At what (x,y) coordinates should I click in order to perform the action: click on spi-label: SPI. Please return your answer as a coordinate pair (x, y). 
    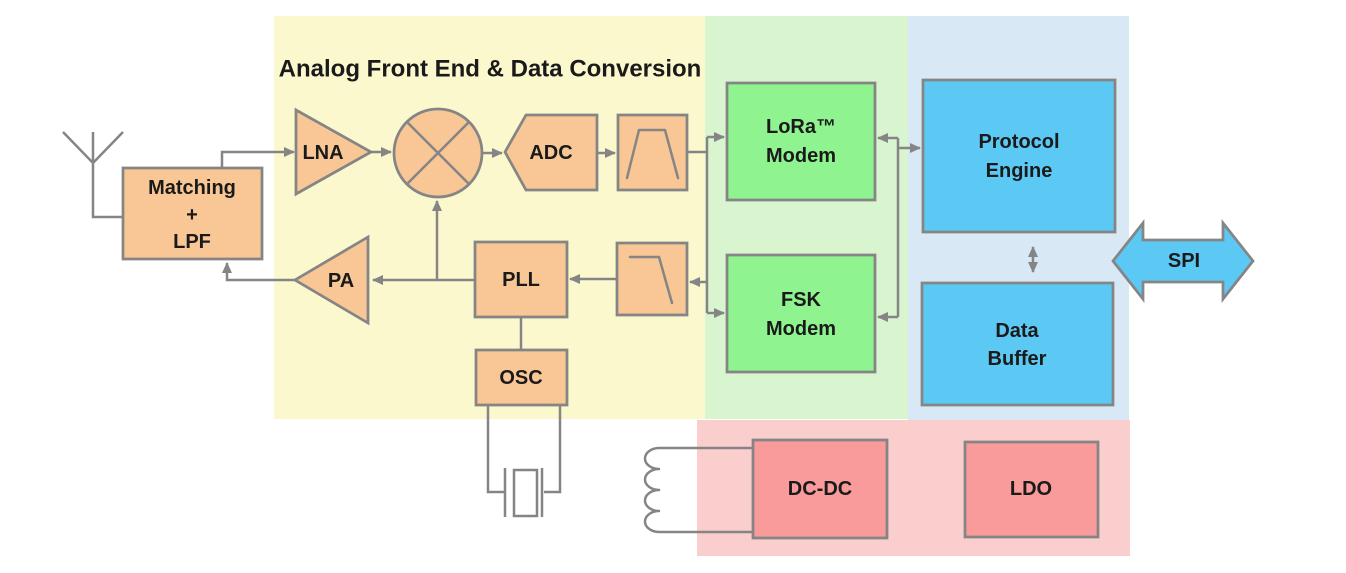
    Looking at the image, I should click on (1184, 261).